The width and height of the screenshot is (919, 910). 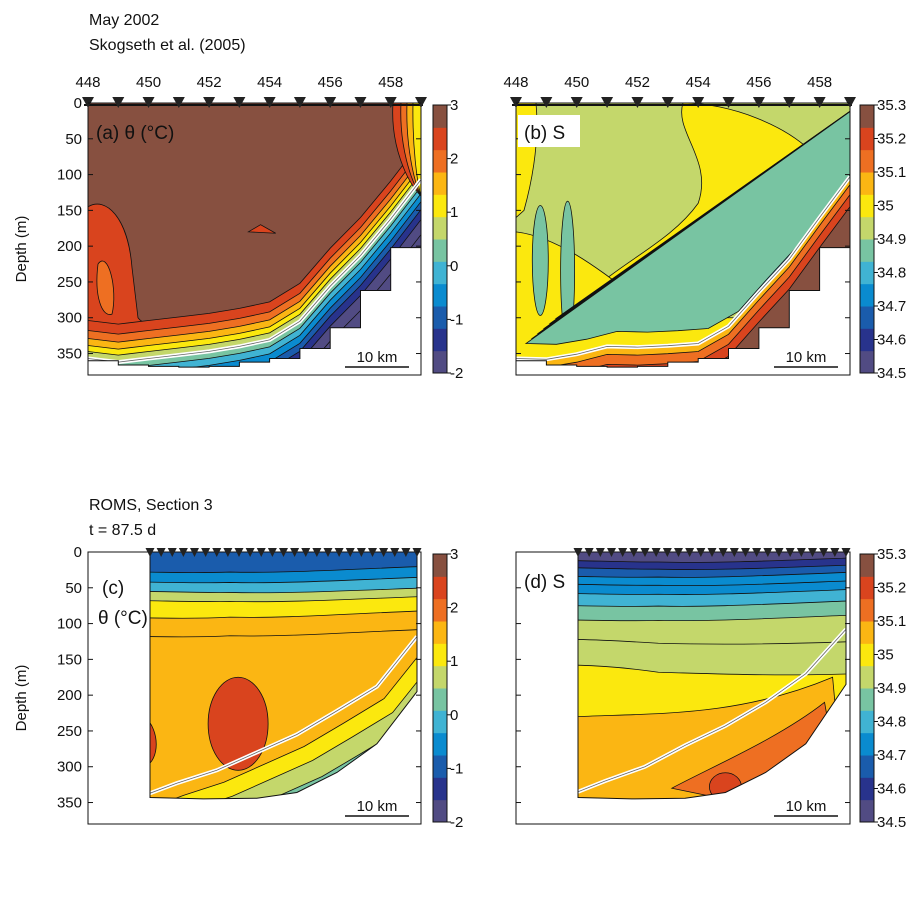 What do you see at coordinates (209, 82) in the screenshot?
I see `x-tick-label: 452` at bounding box center [209, 82].